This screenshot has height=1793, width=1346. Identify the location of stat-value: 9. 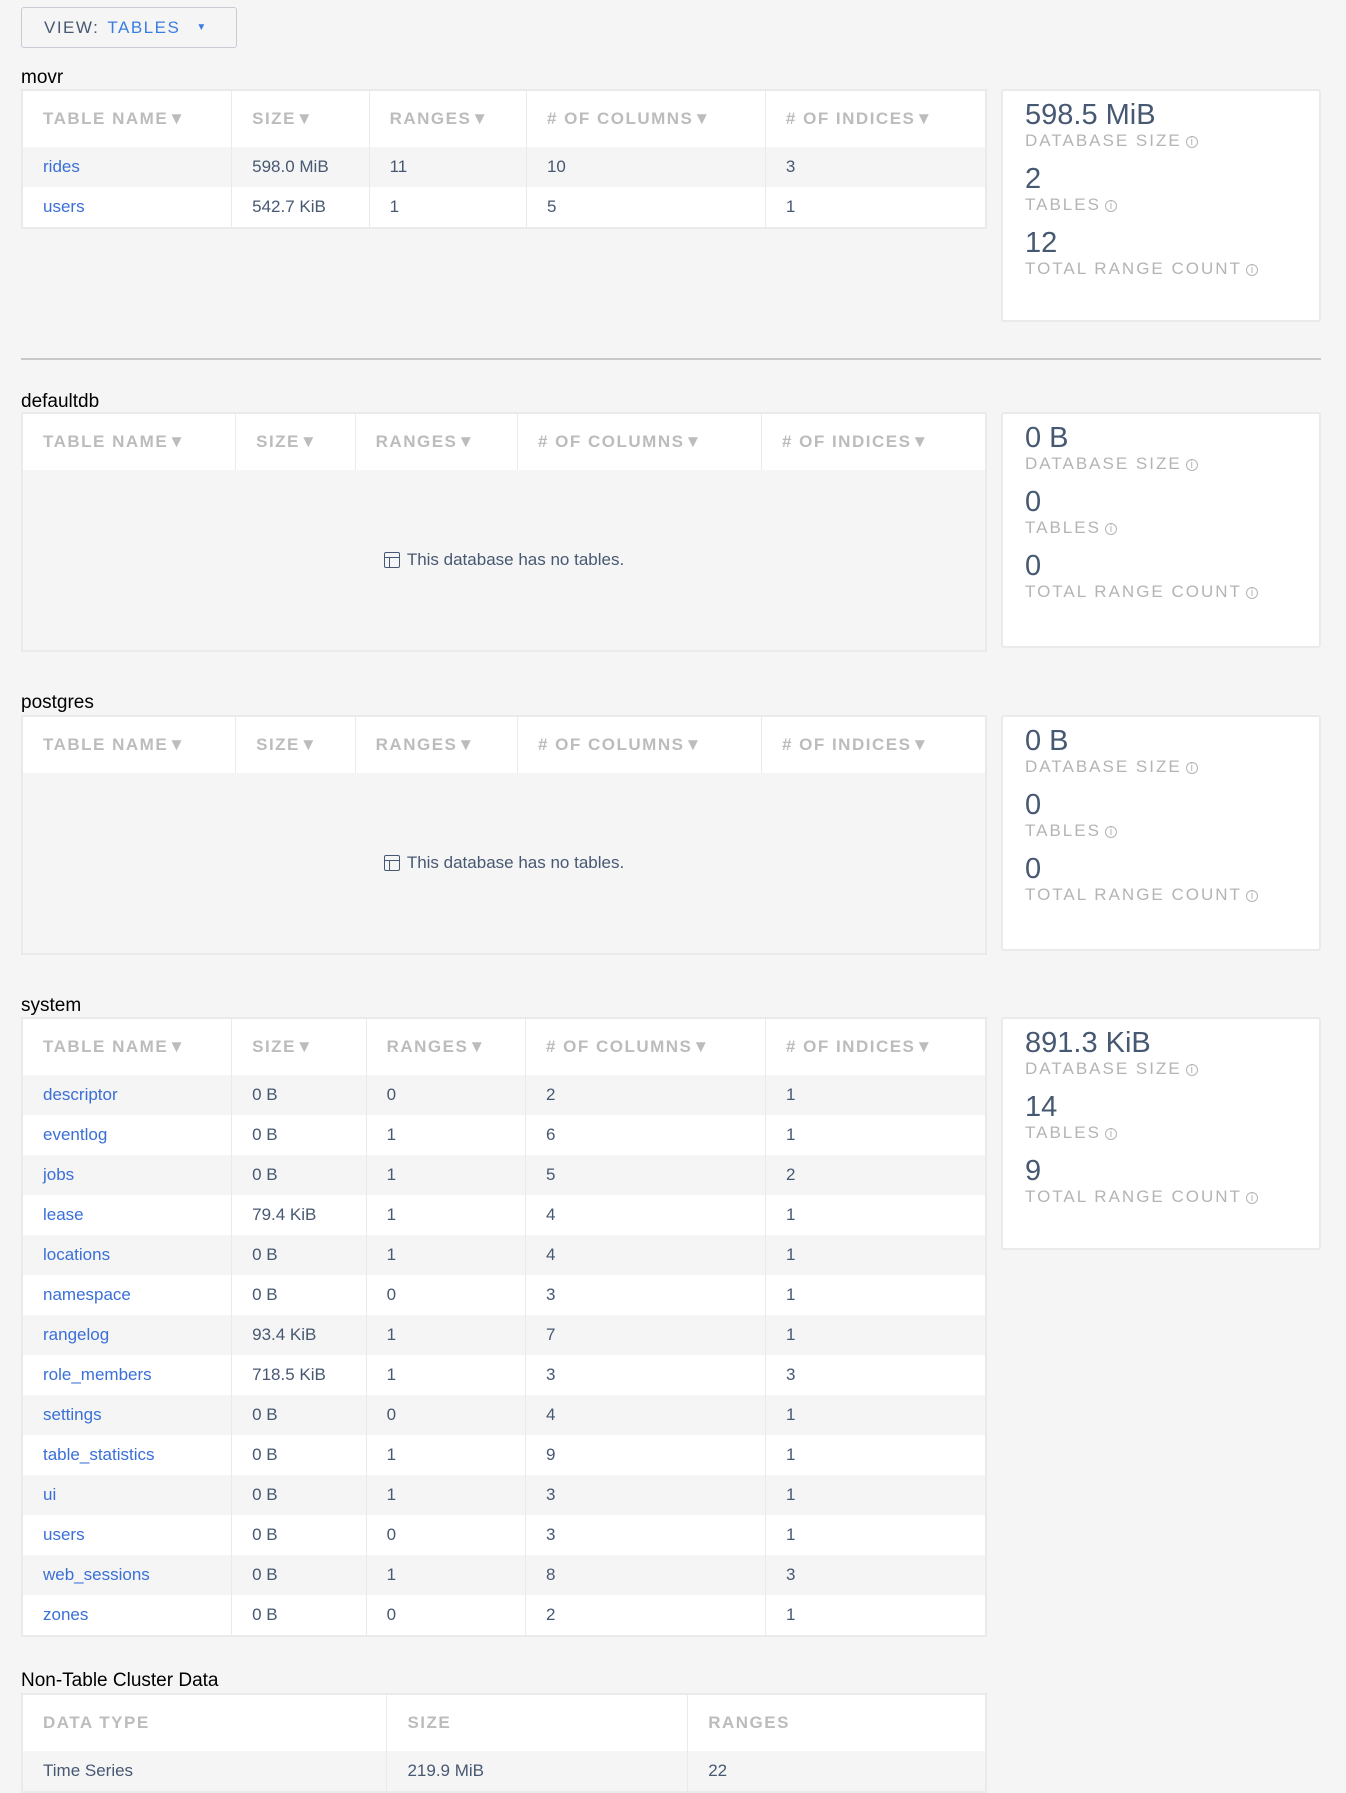
(1033, 1171).